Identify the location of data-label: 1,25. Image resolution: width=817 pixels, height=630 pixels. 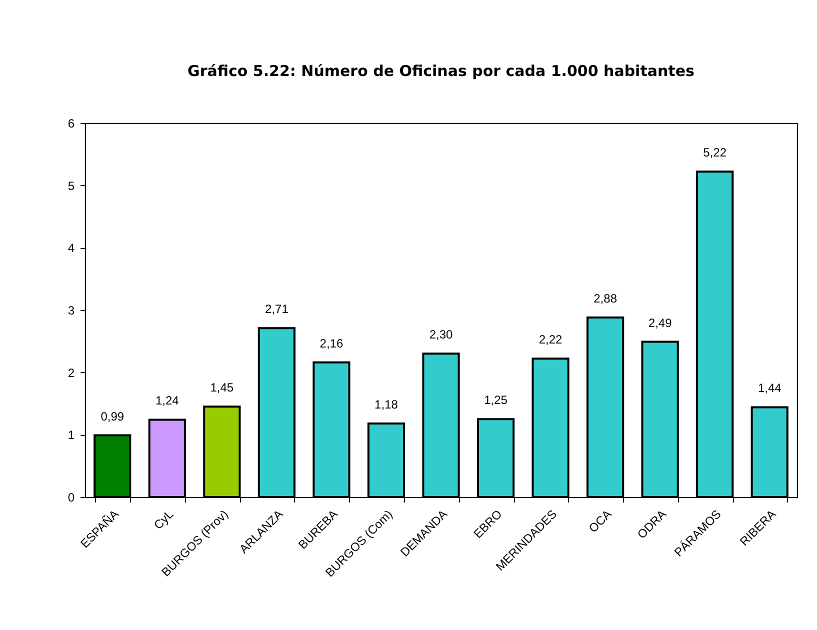
(496, 400).